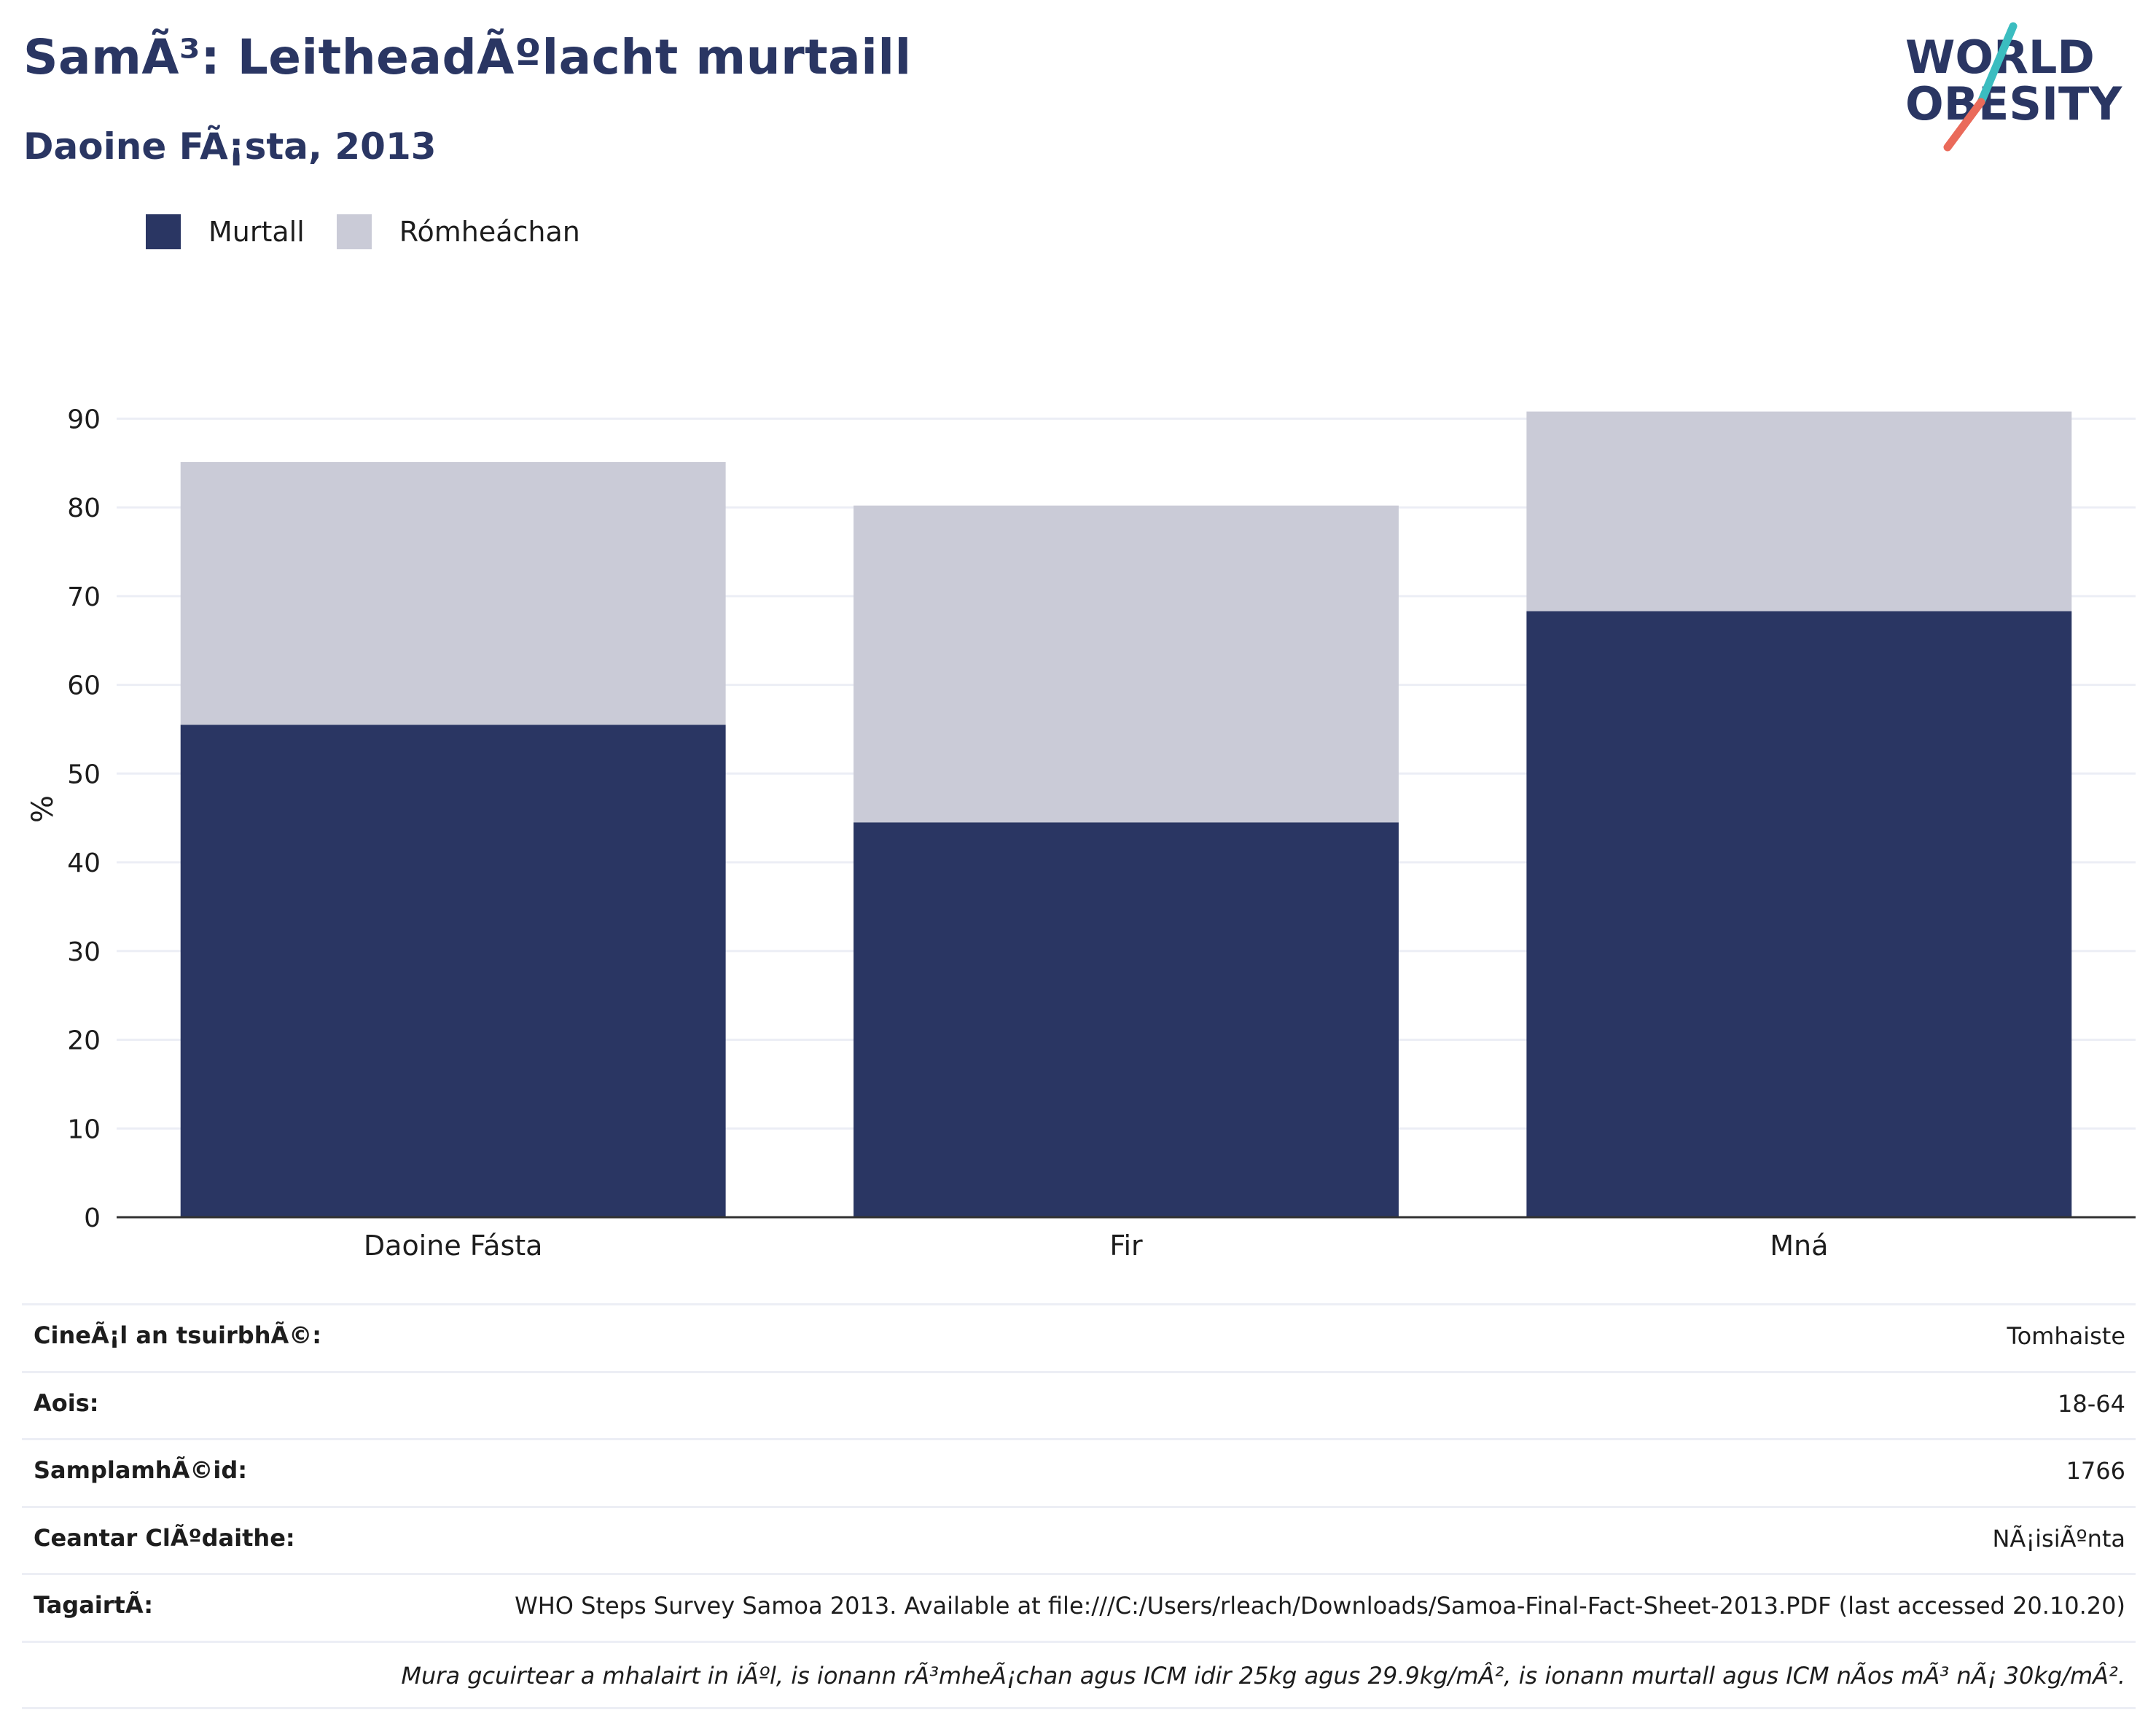  Describe the element at coordinates (1998, 64) in the screenshot. I see `logo-slash-teal` at that location.